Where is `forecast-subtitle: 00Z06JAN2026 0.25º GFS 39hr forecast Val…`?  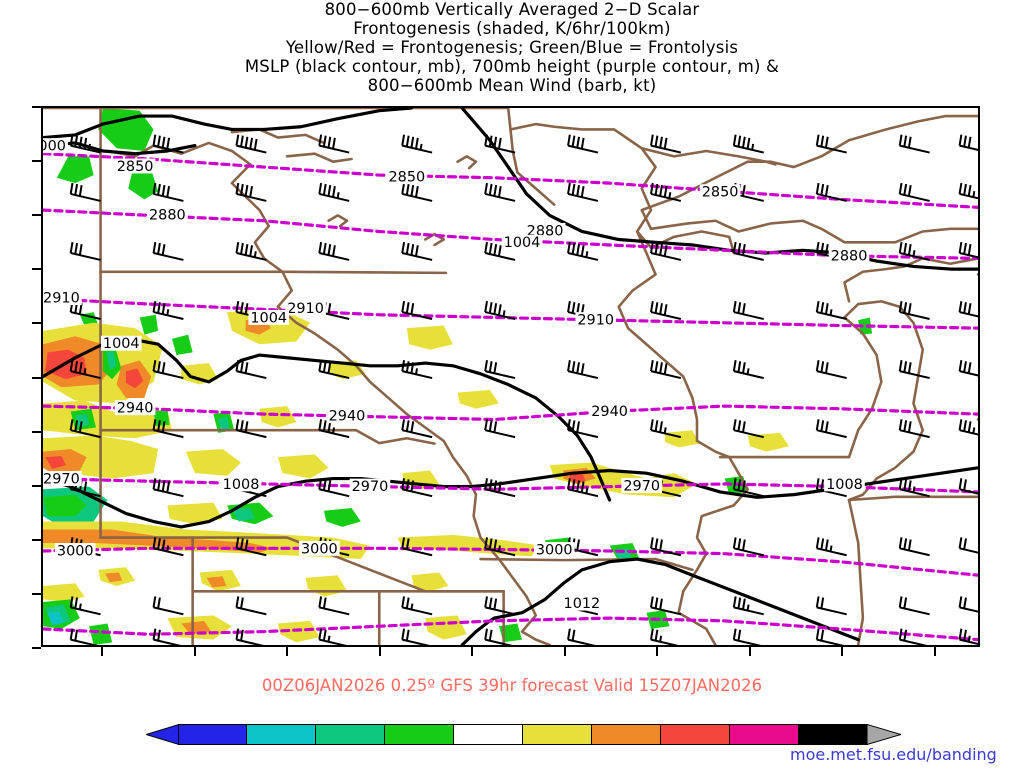
forecast-subtitle: 00Z06JAN2026 0.25º GFS 39hr forecast Val… is located at coordinates (512, 685).